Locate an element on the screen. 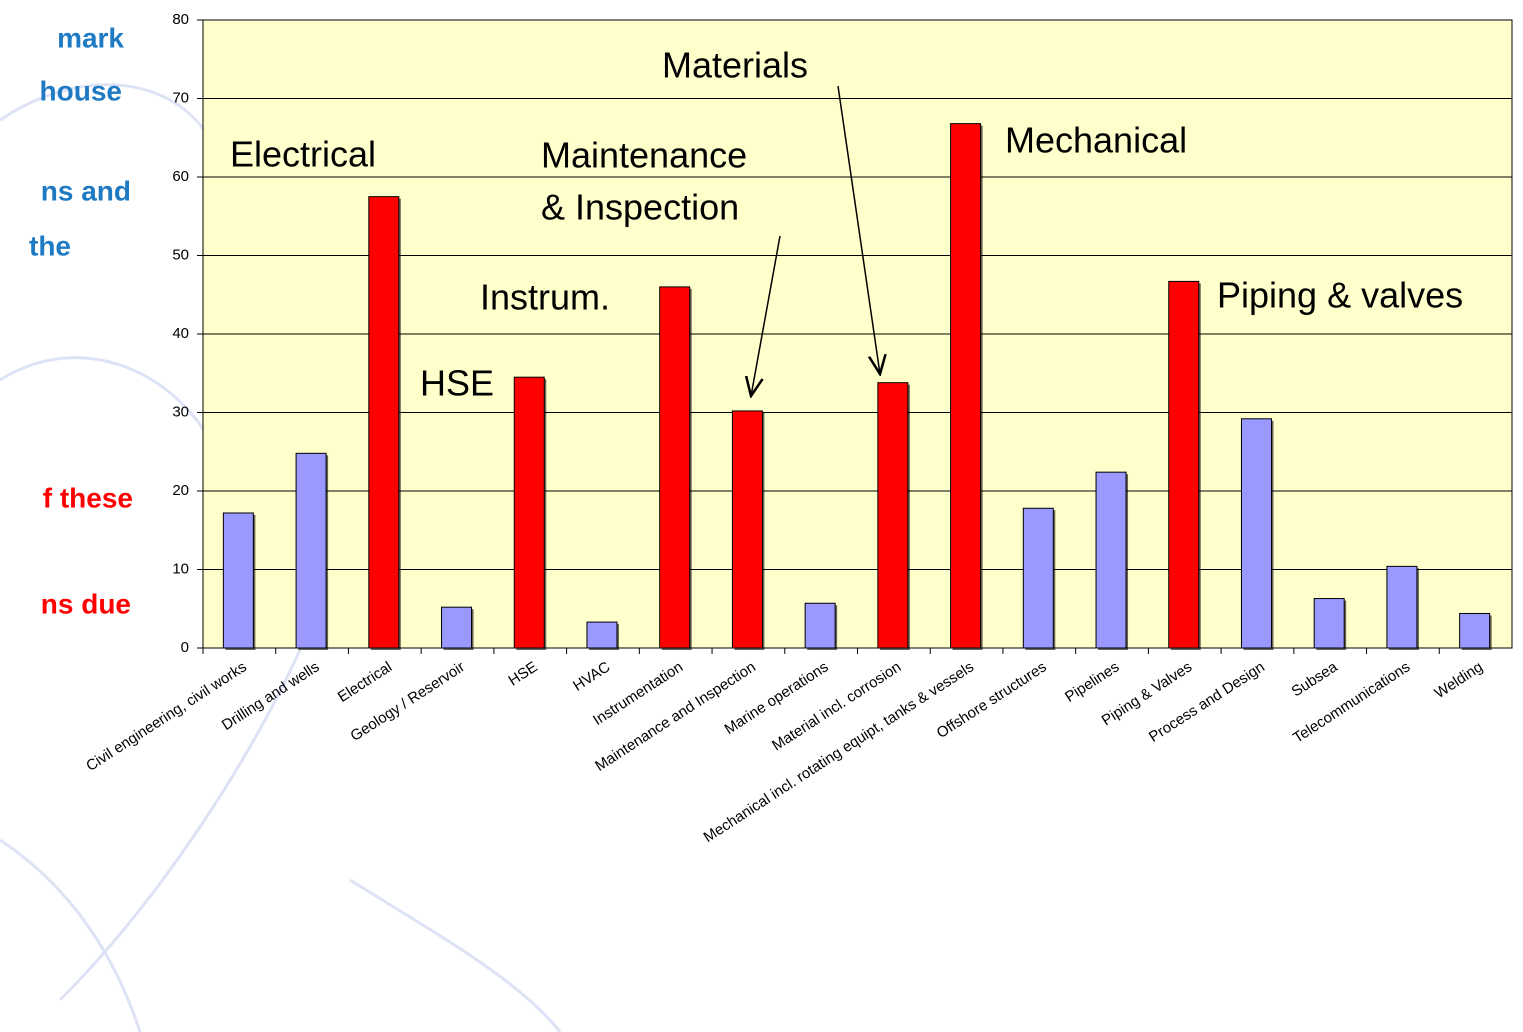 The image size is (1523, 1032). x-tick-label: Subsea is located at coordinates (1315, 679).